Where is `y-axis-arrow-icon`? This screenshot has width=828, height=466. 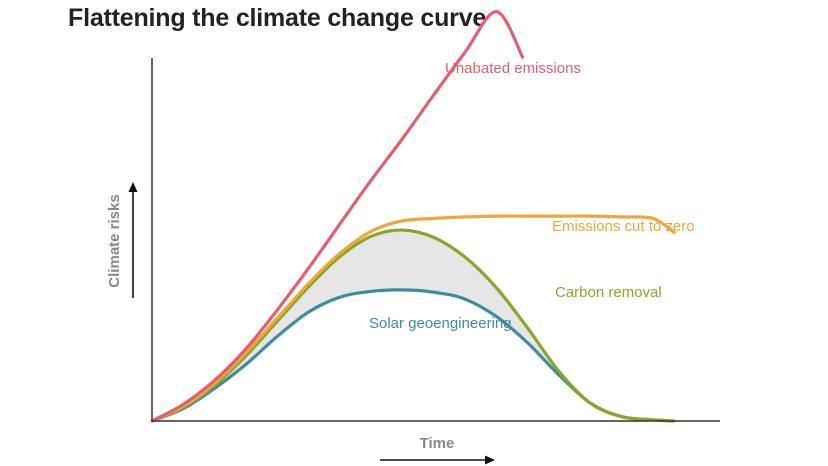
y-axis-arrow-icon is located at coordinates (133, 240).